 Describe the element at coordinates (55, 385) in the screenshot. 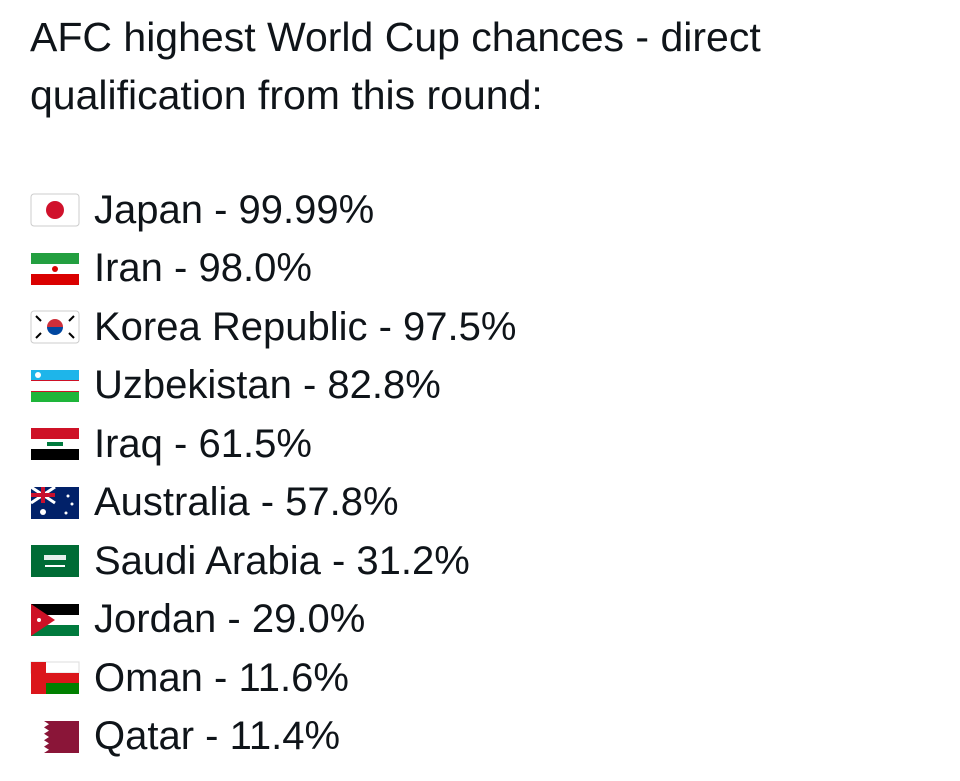

I see `flag-uzbekistan` at that location.